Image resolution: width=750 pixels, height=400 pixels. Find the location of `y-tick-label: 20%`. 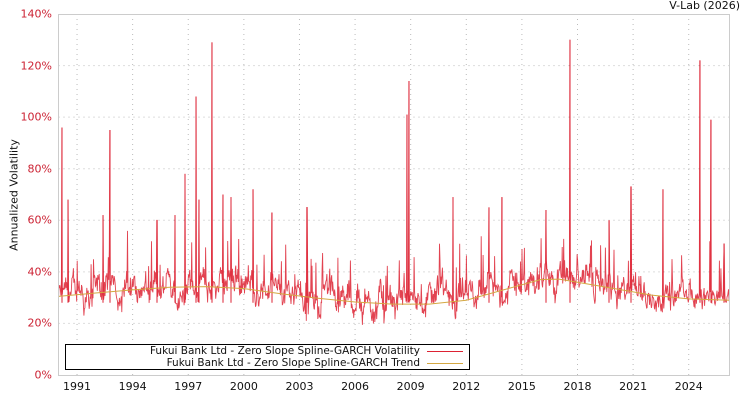

y-tick-label: 20% is located at coordinates (39, 323).